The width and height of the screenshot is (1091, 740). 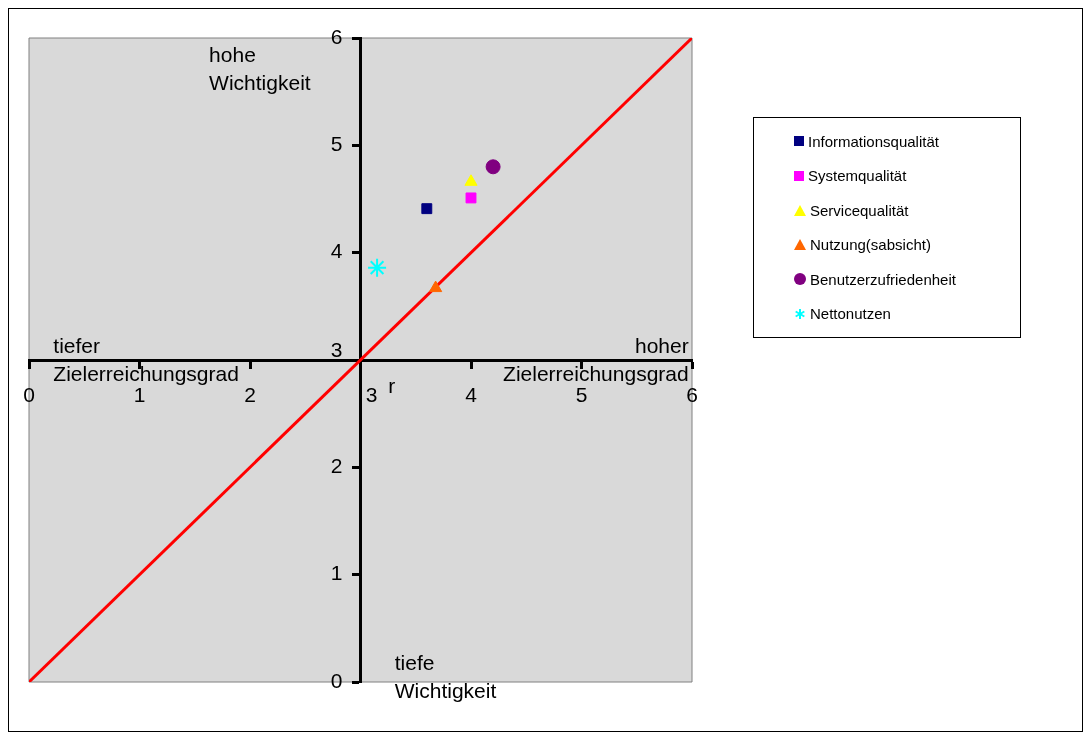 I want to click on legend-label: Systemqualität, so click(x=857, y=176).